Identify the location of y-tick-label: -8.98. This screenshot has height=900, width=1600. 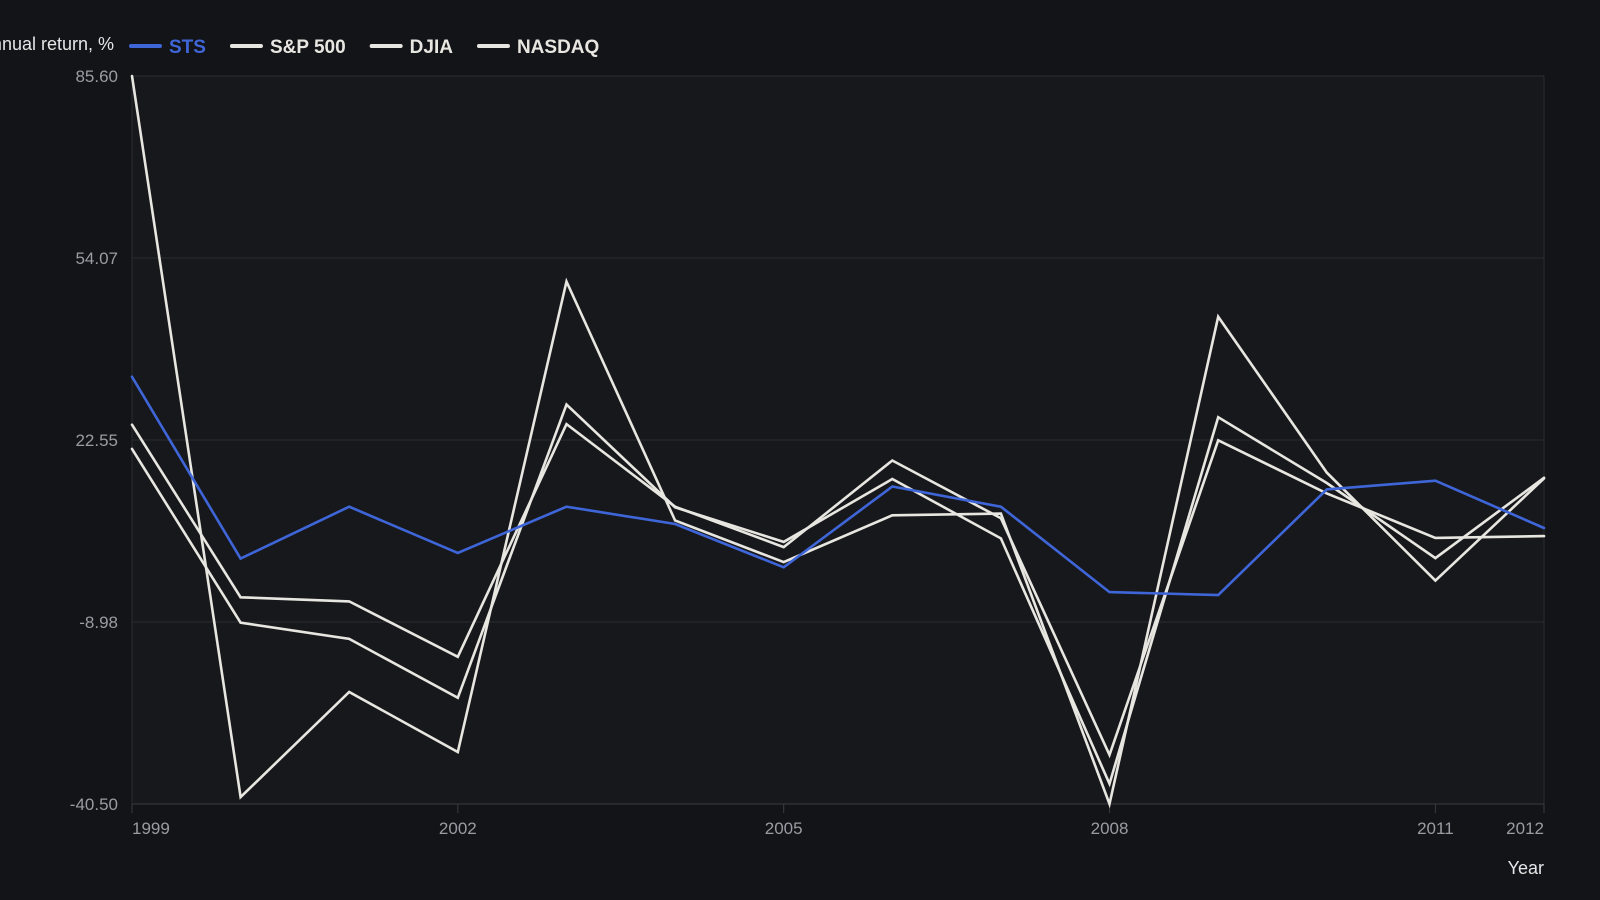
(98, 622).